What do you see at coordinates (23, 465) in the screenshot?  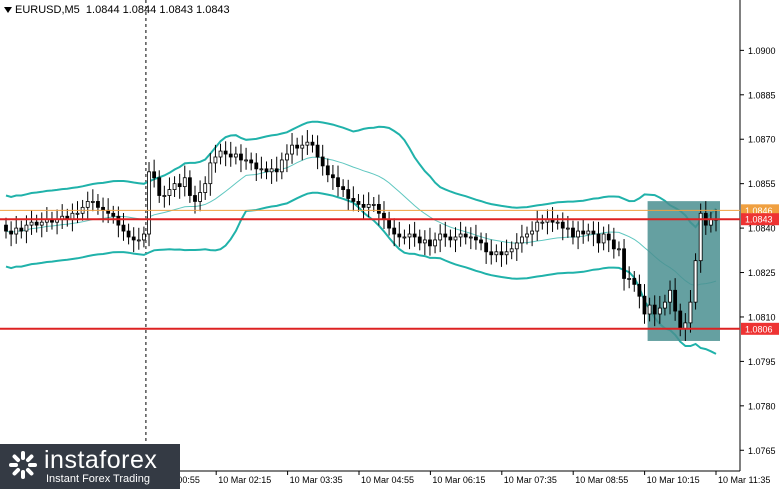 I see `instaforex-mark-icon` at bounding box center [23, 465].